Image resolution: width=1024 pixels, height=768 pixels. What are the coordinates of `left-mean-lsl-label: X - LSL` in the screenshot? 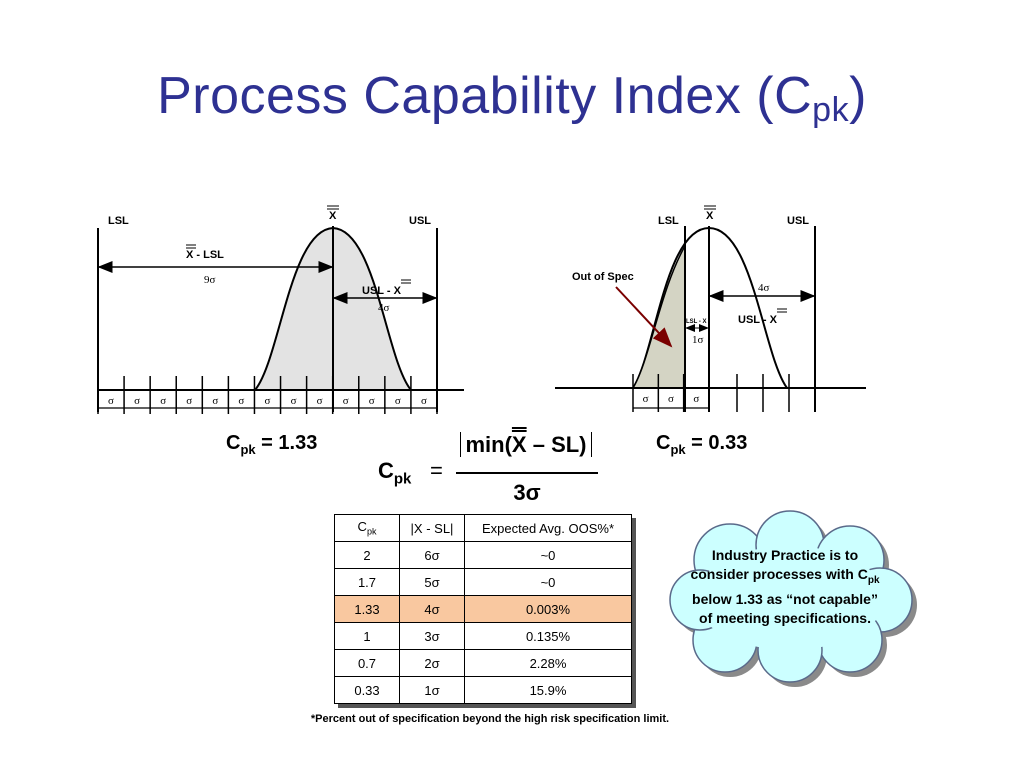 It's located at (205, 255).